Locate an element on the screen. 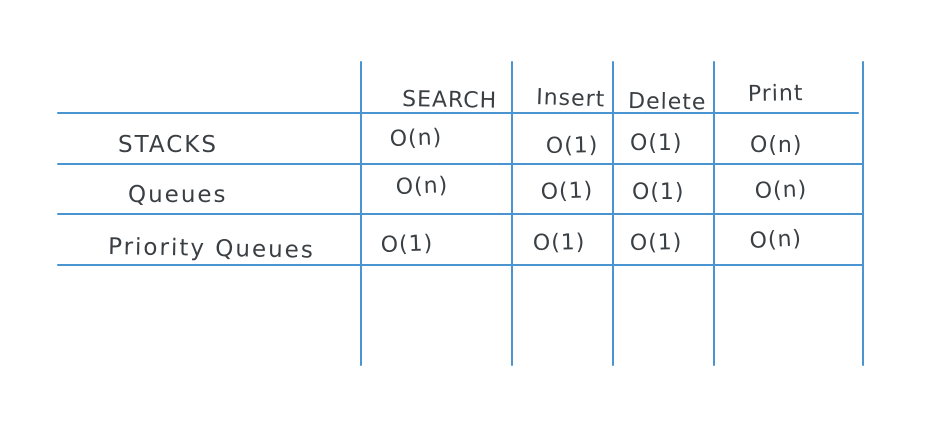 This screenshot has width=928, height=446. column-header-search: SEARCH is located at coordinates (449, 100).